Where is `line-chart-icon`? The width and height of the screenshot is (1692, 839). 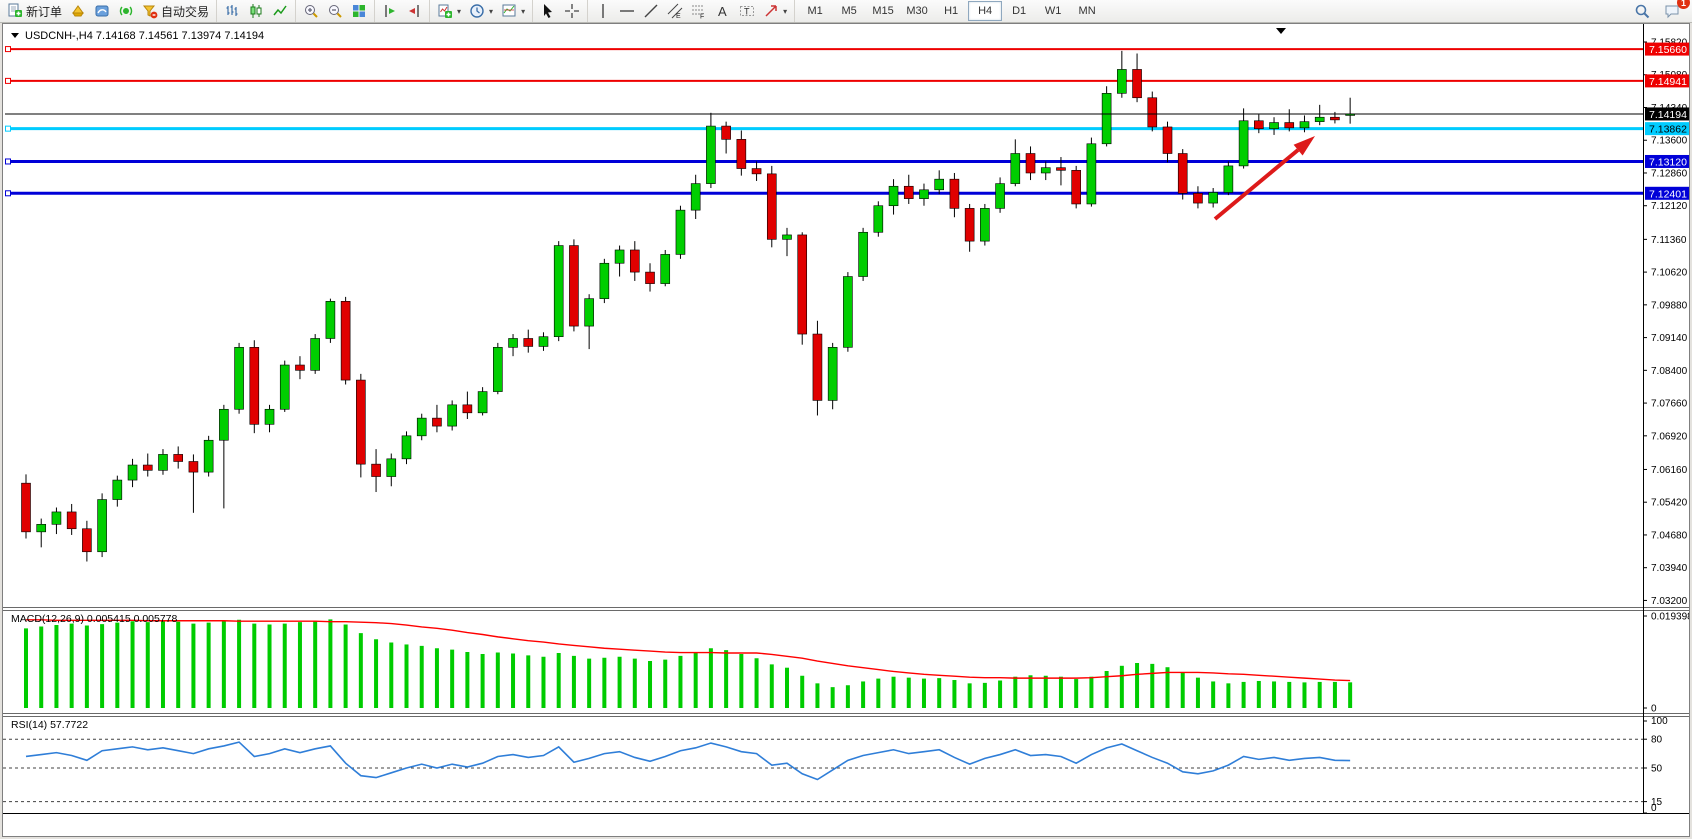 line-chart-icon is located at coordinates (280, 11).